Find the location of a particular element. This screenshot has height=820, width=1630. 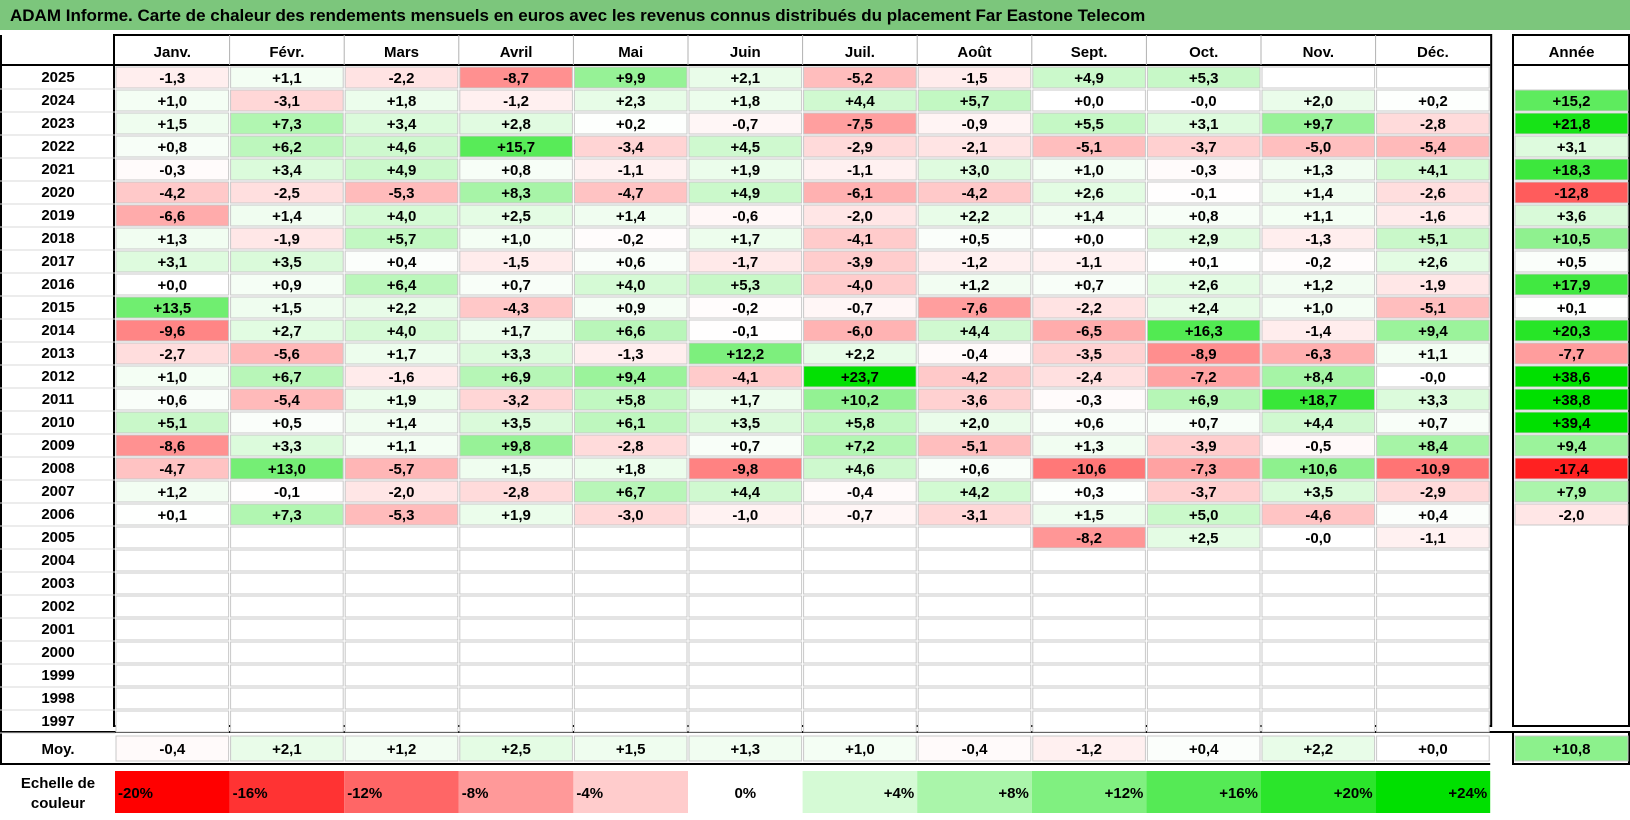

year-label-2006: 2006 is located at coordinates (57, 514).